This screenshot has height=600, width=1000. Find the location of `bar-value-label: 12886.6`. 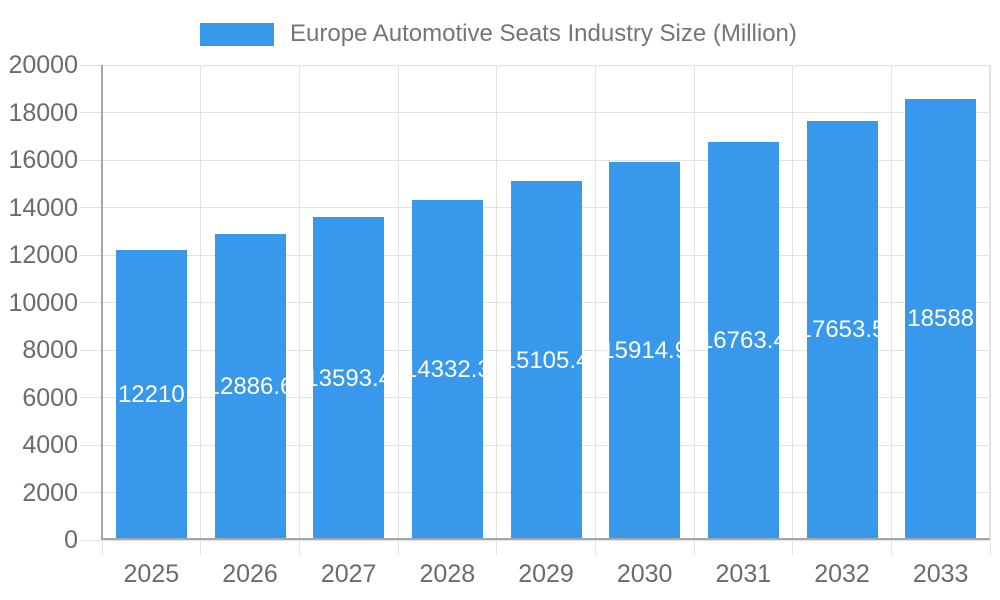

bar-value-label: 12886.6 is located at coordinates (250, 386).